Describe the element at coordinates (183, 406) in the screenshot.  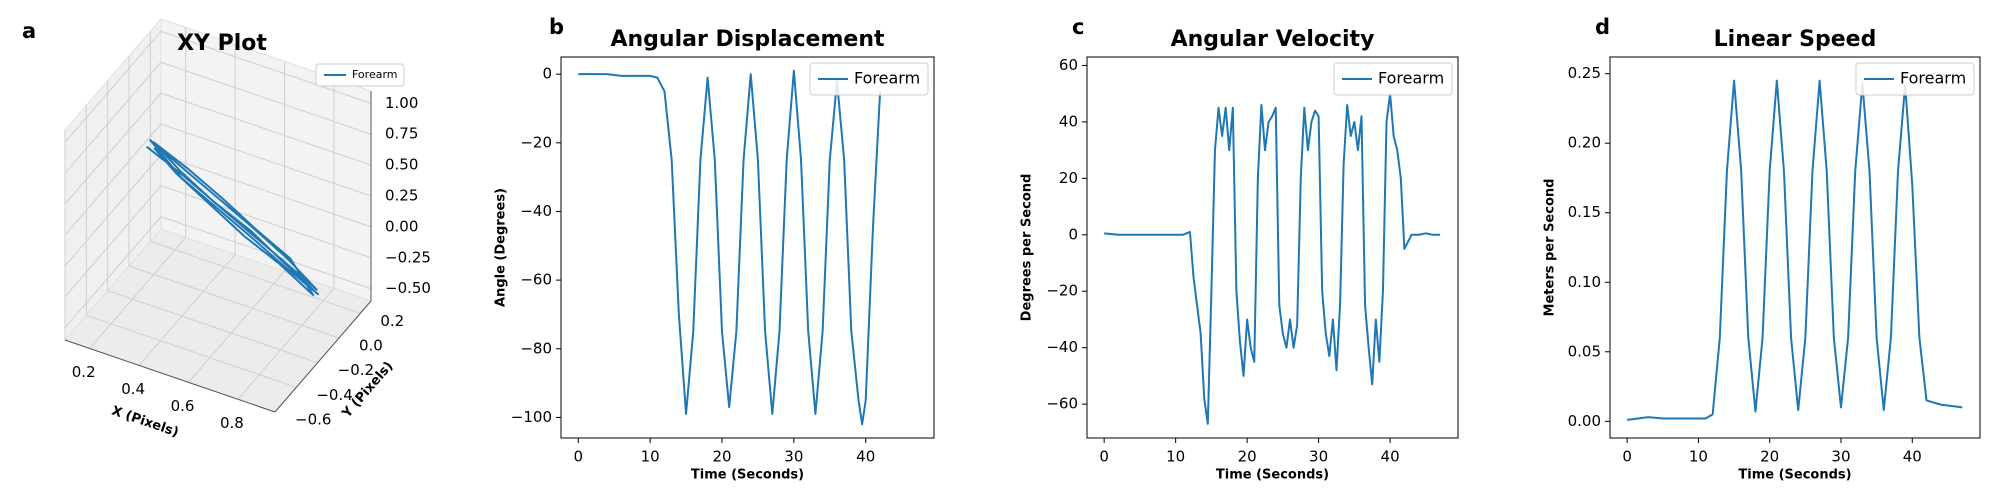
I see `x-tick-label: 0.6` at that location.